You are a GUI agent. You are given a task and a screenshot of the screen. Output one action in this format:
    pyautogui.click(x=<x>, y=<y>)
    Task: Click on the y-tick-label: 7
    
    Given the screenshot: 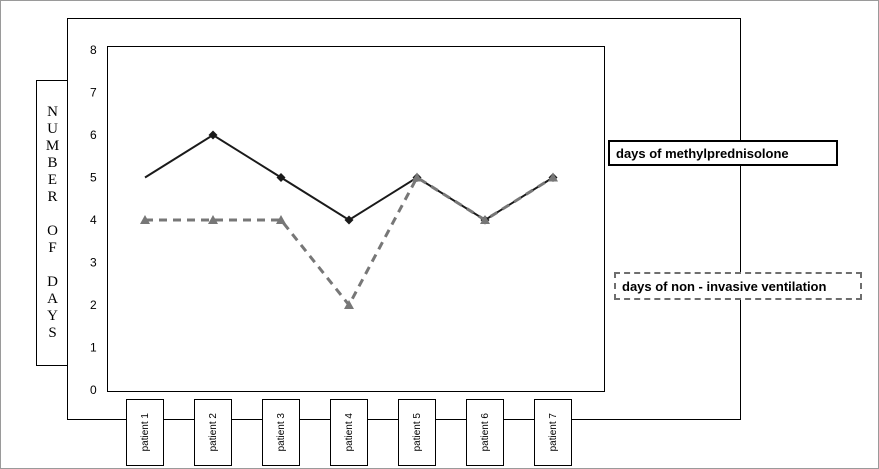 What is the action you would take?
    pyautogui.click(x=93, y=93)
    